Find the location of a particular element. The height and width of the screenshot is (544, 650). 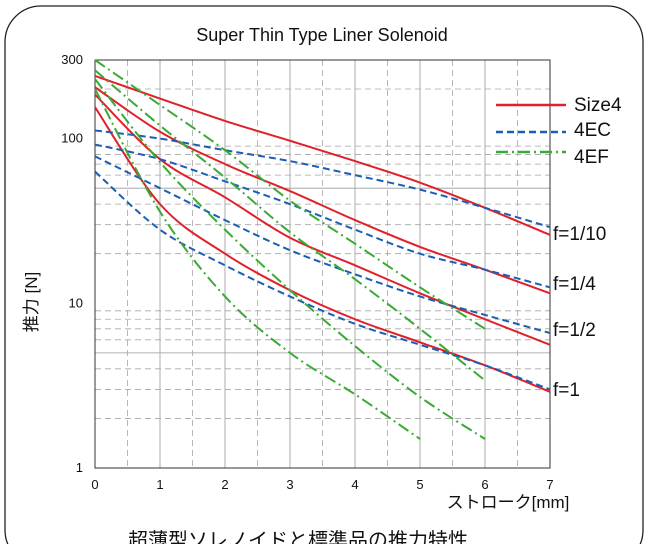

y-axis-title: 推力 [N] is located at coordinates (31, 302).